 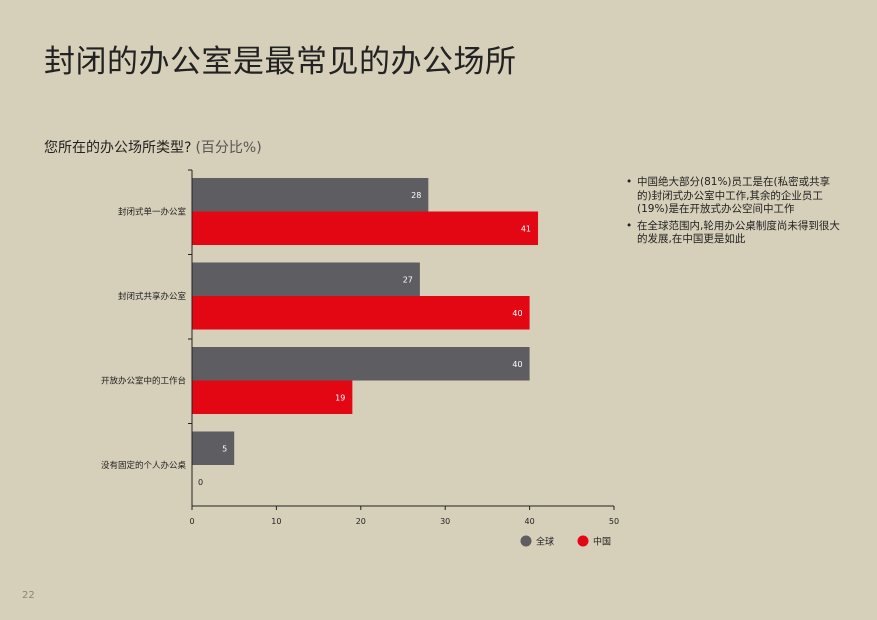 What do you see at coordinates (276, 521) in the screenshot?
I see `x-tick-label: 10` at bounding box center [276, 521].